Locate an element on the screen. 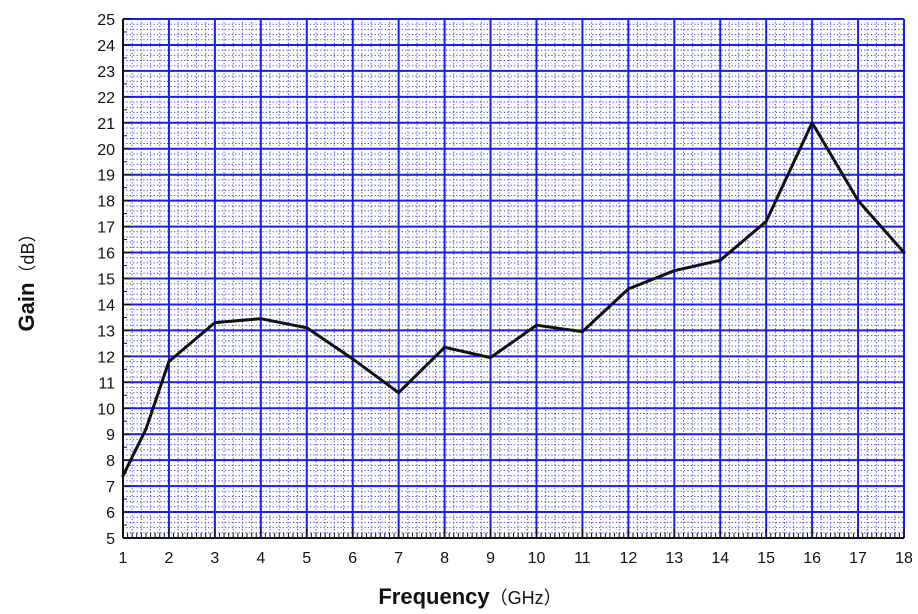 The width and height of the screenshot is (918, 614). x-tick-label: 16 is located at coordinates (812, 558).